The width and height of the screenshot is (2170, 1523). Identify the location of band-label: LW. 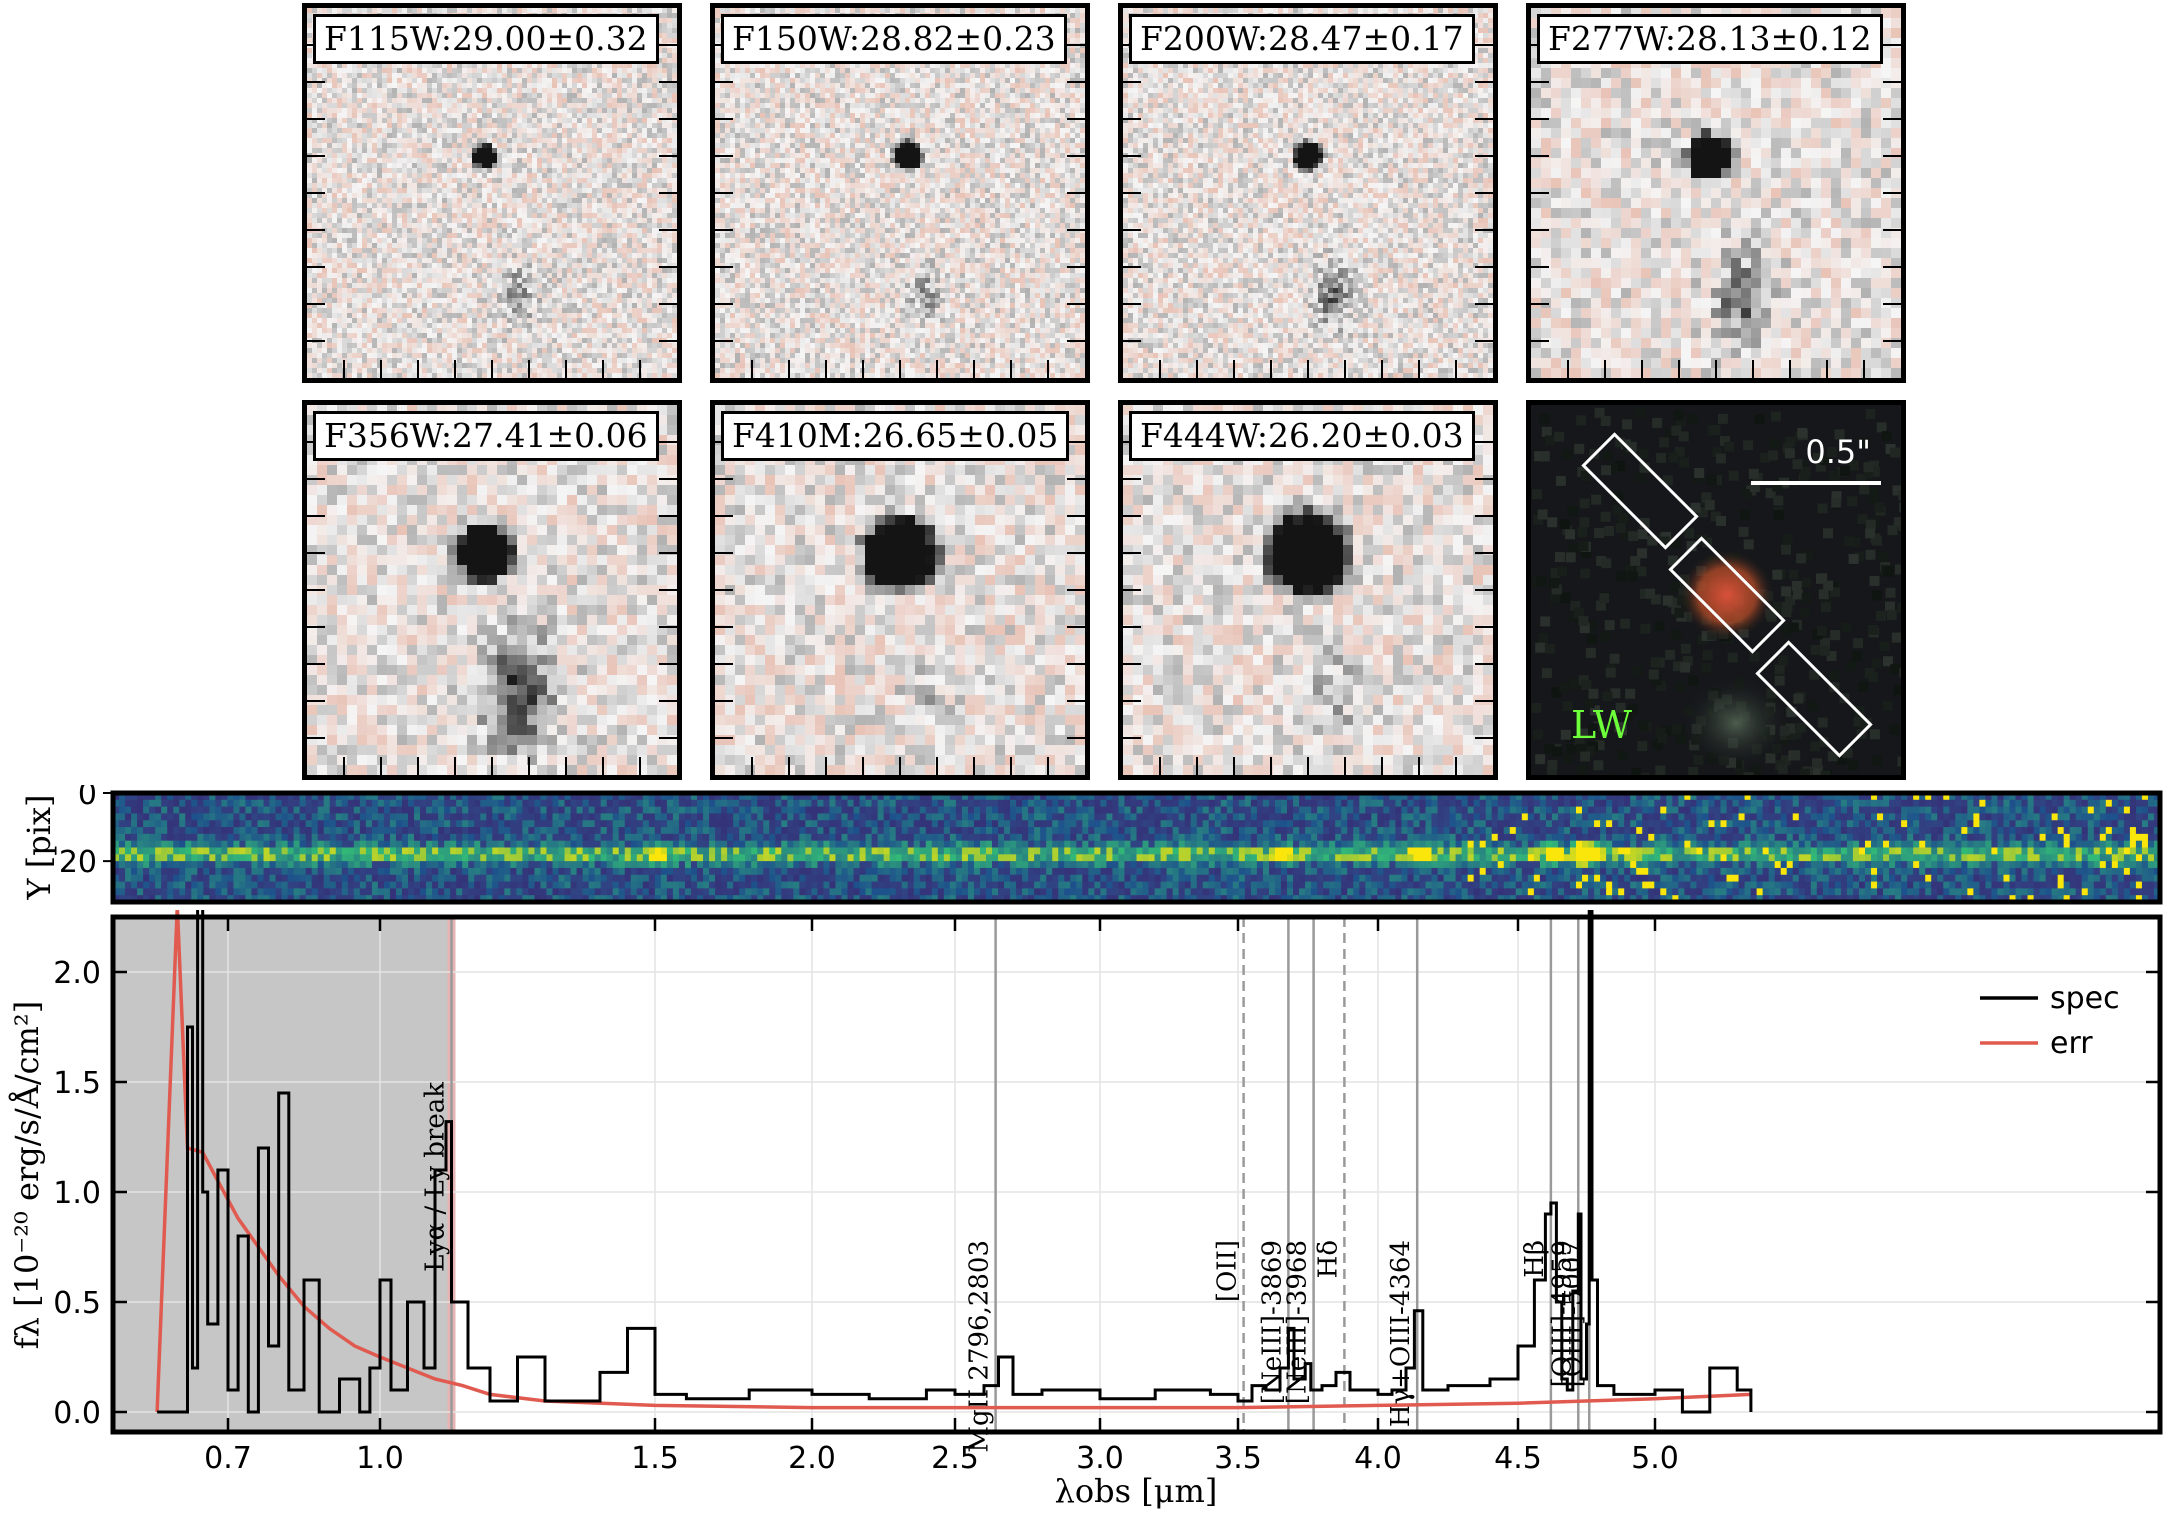
(1601, 725).